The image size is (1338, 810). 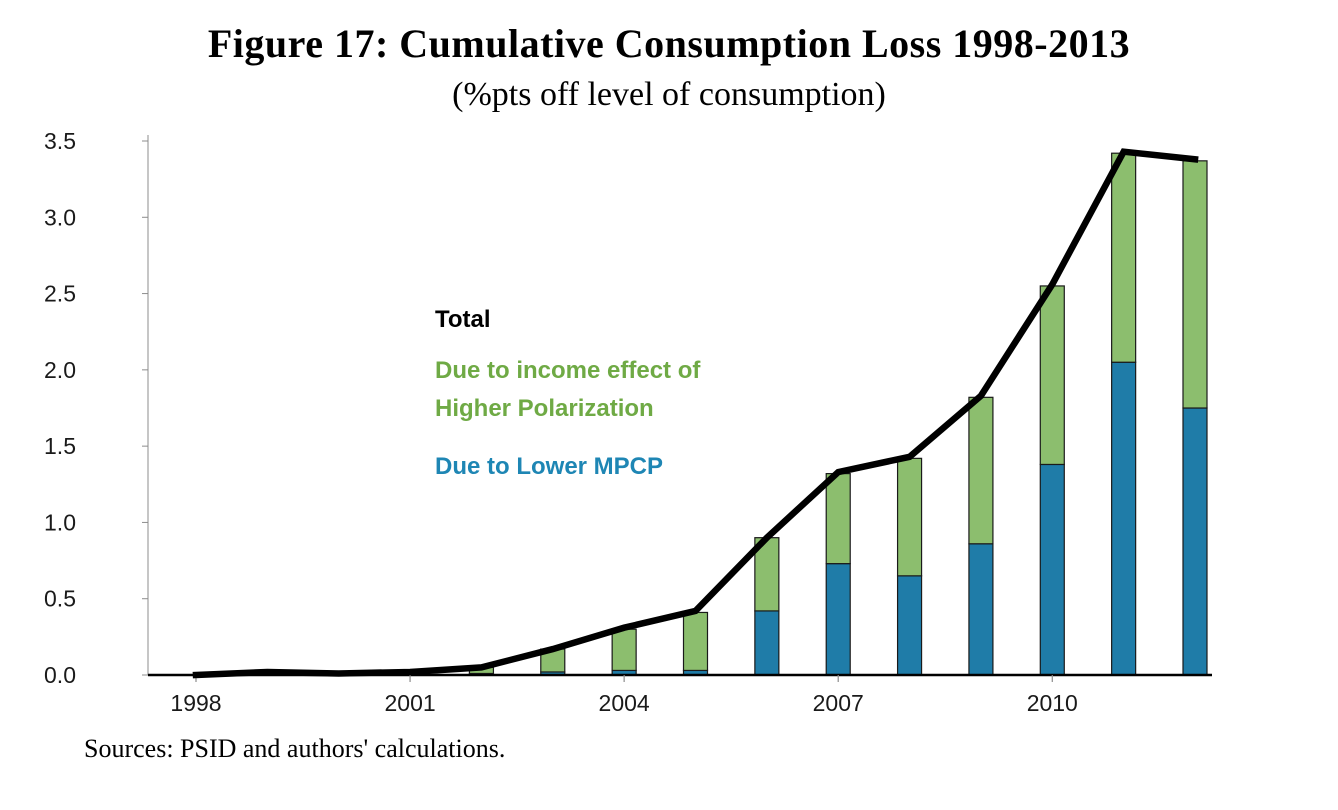 What do you see at coordinates (1052, 703) in the screenshot?
I see `x-axis-label: 2010` at bounding box center [1052, 703].